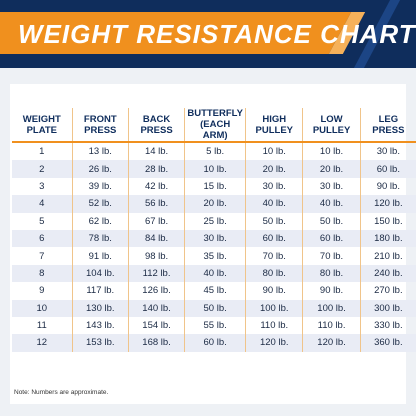  What do you see at coordinates (42, 291) in the screenshot?
I see `weight-plate-cell: 9` at bounding box center [42, 291].